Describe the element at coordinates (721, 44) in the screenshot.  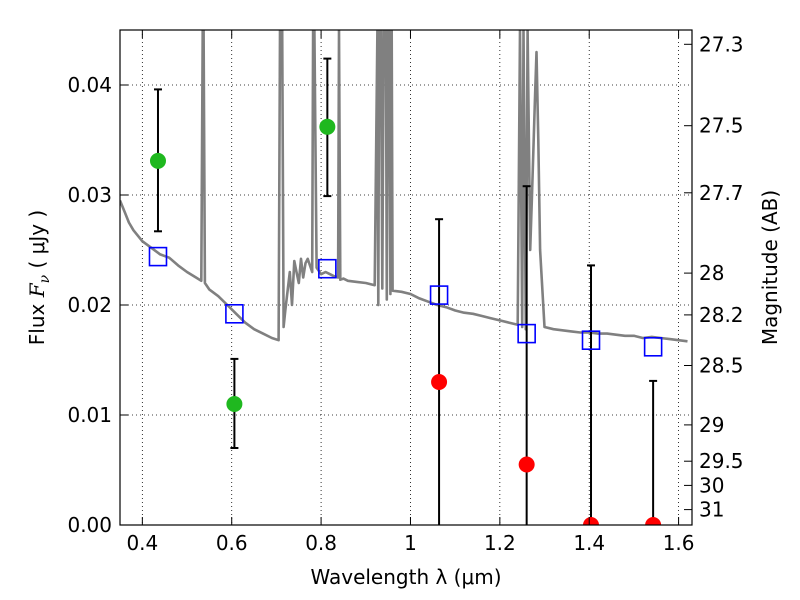
I see `right-tick-label: 27.3` at that location.